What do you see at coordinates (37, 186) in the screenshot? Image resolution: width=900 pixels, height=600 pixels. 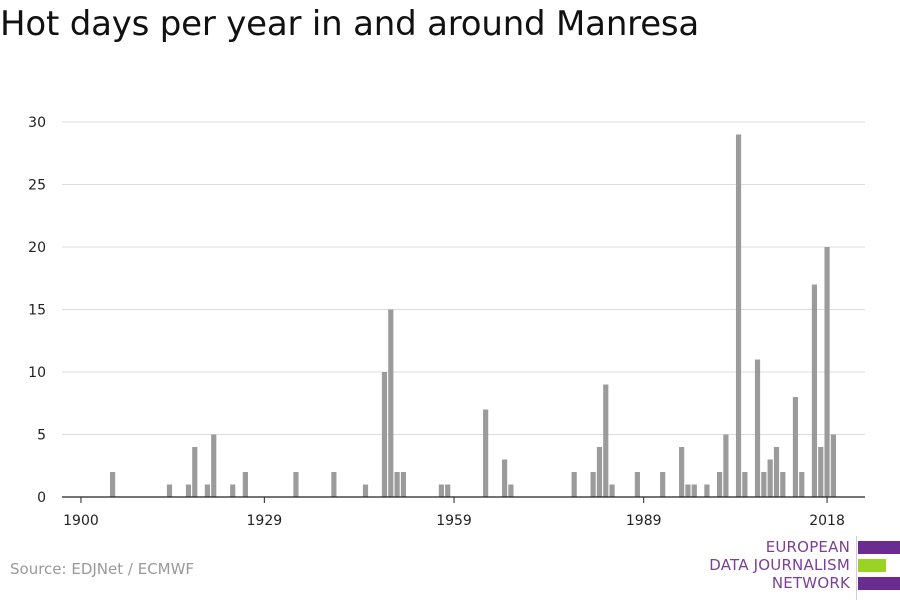 I see `y-tick-label: 25` at bounding box center [37, 186].